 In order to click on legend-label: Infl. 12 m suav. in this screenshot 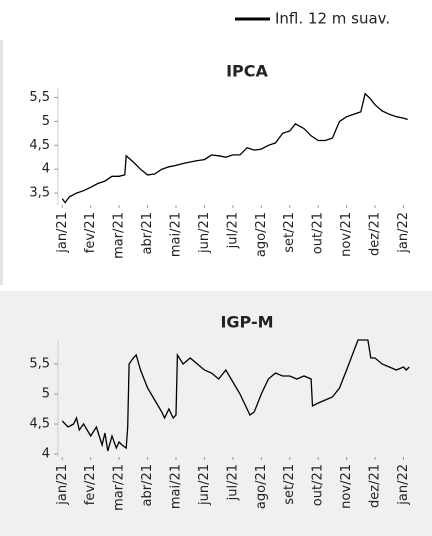, I will do `click(332, 19)`.